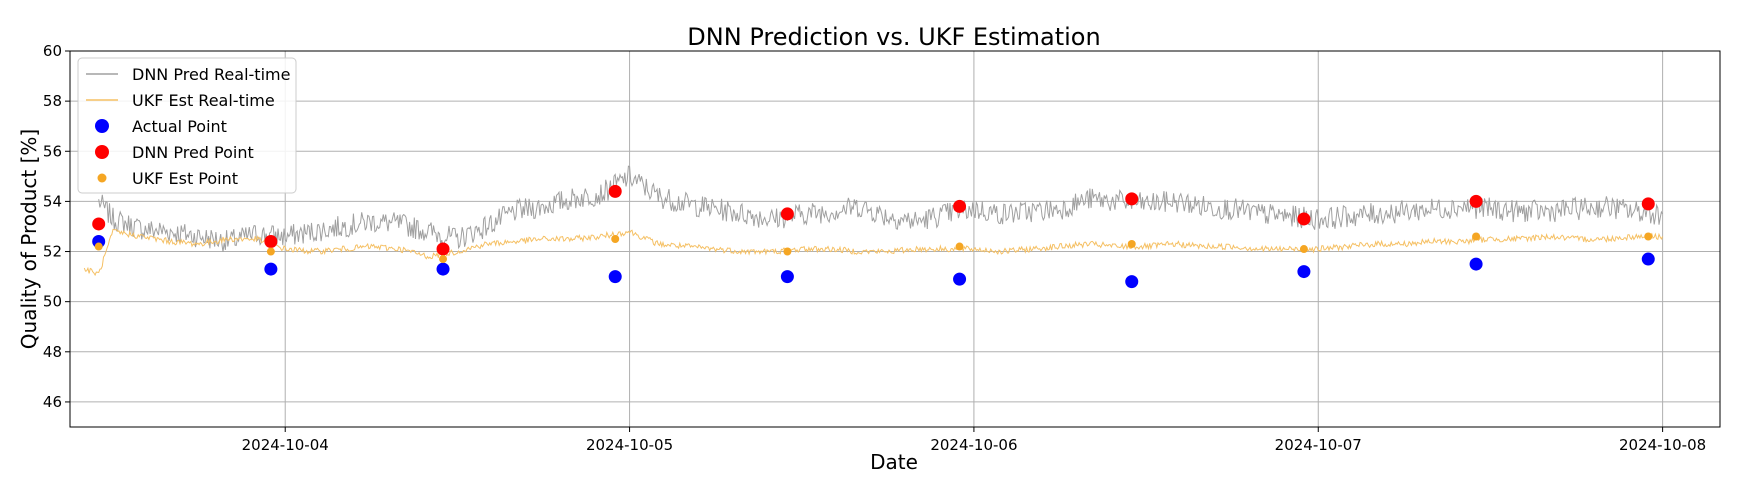  I want to click on chart-title: DNN Prediction vs. UKF Estimation, so click(893, 37).